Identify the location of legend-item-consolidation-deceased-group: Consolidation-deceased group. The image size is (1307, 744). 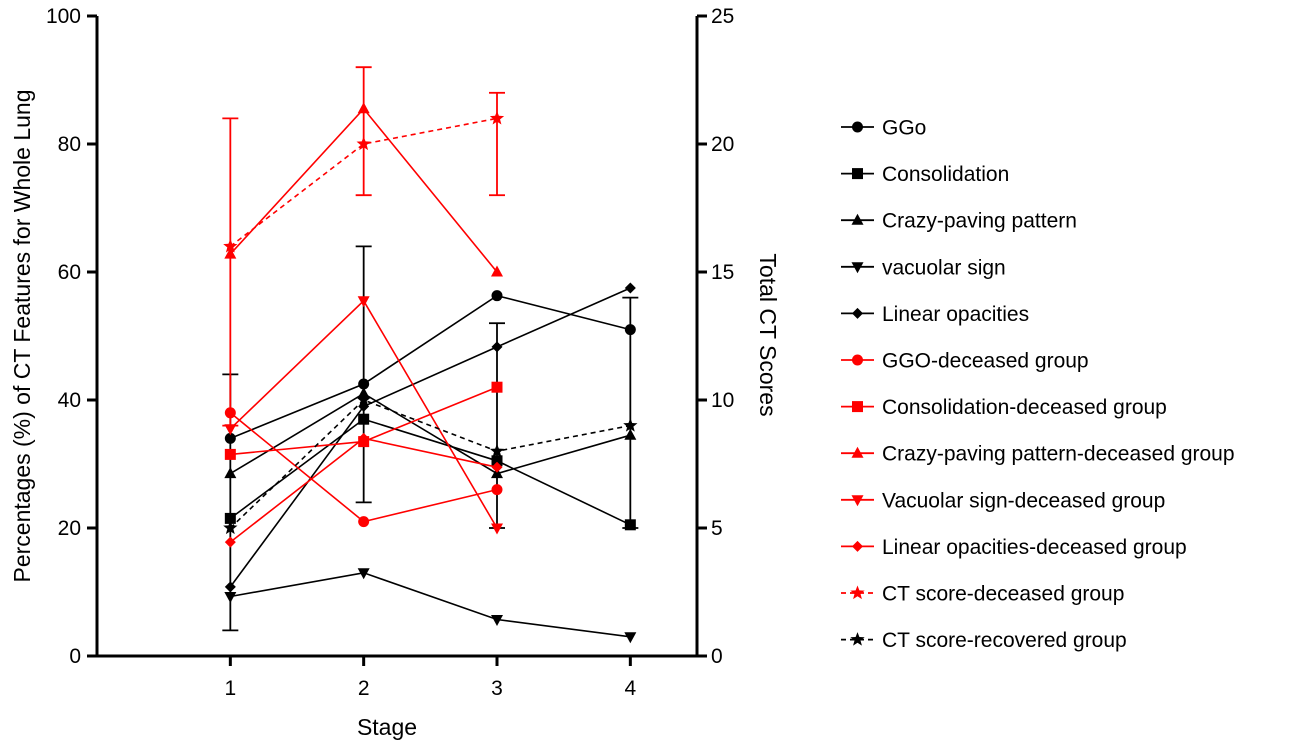
(1004, 407).